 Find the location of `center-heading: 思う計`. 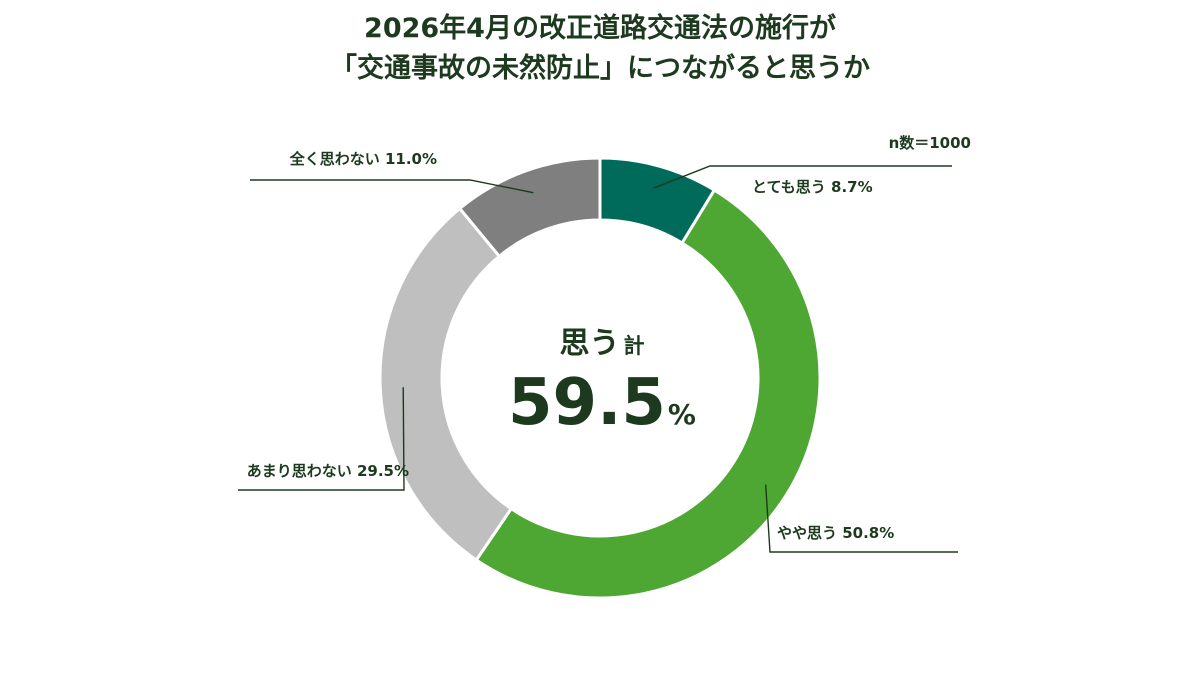

center-heading: 思う計 is located at coordinates (602, 343).